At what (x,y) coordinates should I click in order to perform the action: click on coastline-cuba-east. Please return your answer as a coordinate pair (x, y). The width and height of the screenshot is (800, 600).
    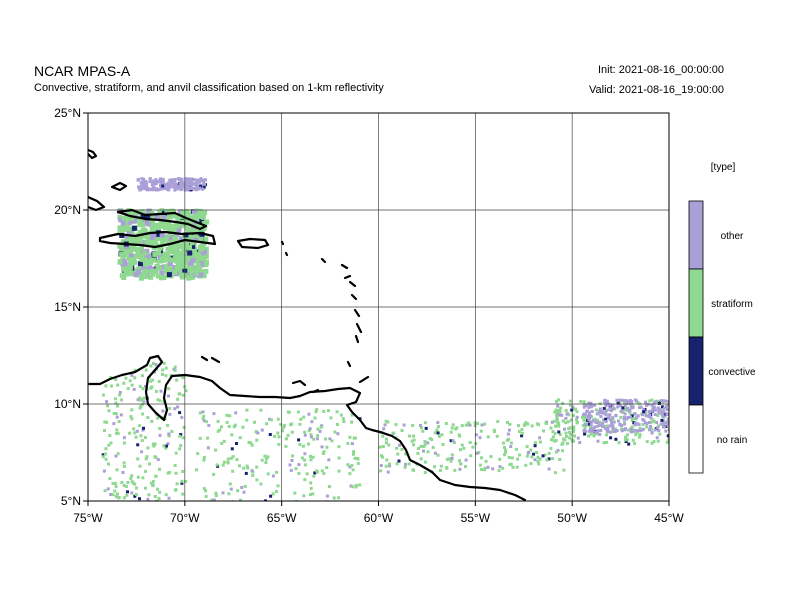
    Looking at the image, I should click on (162, 219).